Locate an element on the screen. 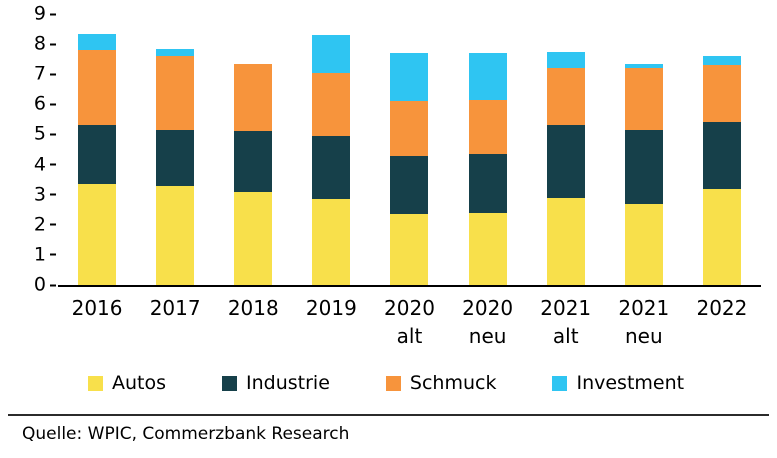 This screenshot has height=458, width=777. legend-item-schmuck: Schmuck is located at coordinates (441, 383).